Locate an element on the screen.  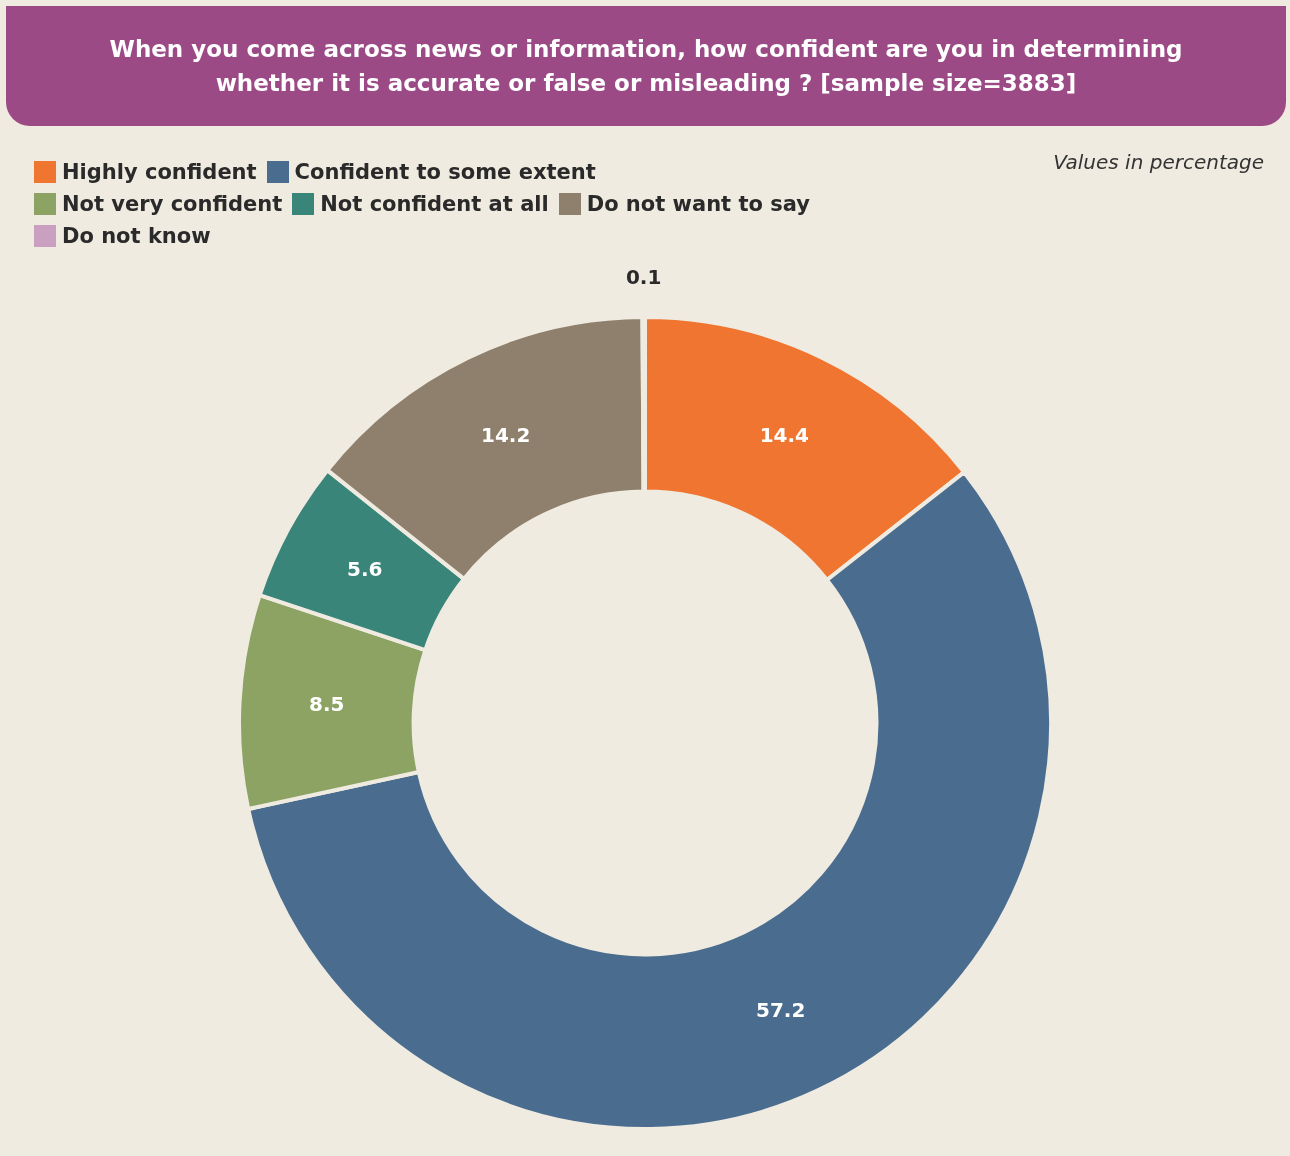
data-label: 14.2 is located at coordinates (506, 434).